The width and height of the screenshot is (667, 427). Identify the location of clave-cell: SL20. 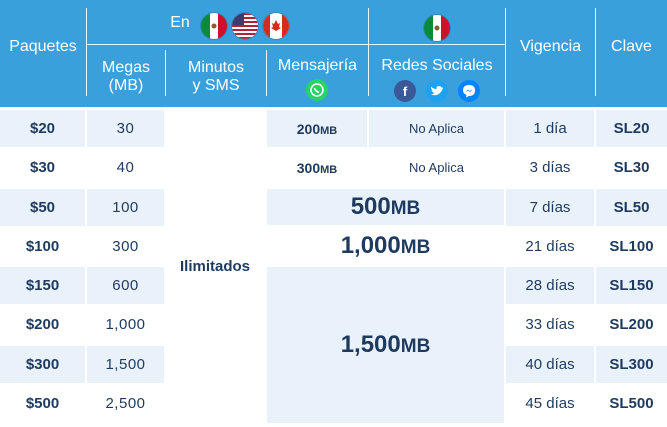
(631, 128).